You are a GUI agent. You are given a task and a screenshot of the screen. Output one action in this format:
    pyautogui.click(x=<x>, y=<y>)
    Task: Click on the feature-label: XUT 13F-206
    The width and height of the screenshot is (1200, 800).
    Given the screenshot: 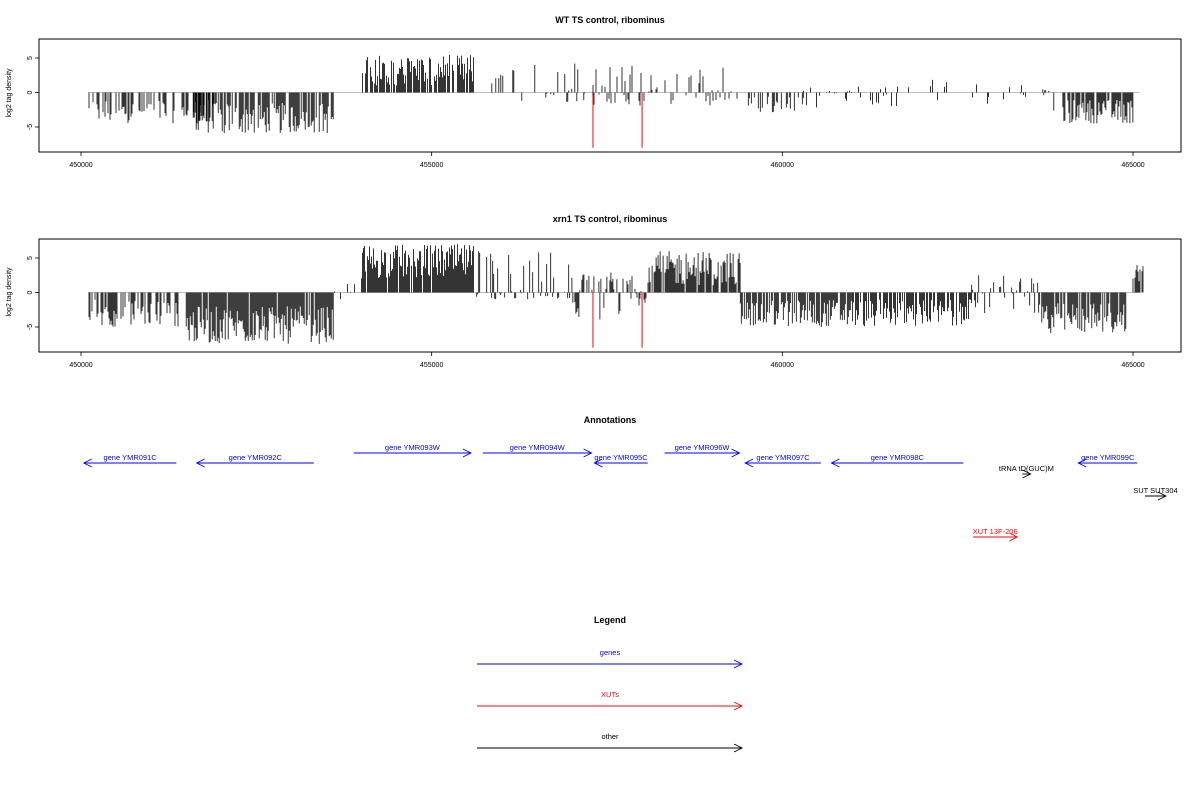 What is the action you would take?
    pyautogui.click(x=995, y=531)
    